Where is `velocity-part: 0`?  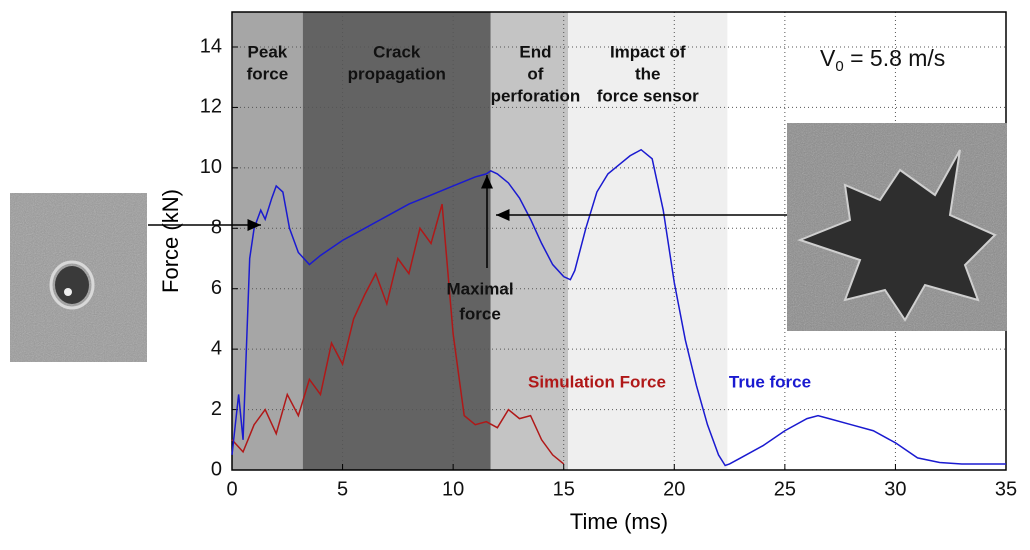
velocity-part: 0 is located at coordinates (839, 66).